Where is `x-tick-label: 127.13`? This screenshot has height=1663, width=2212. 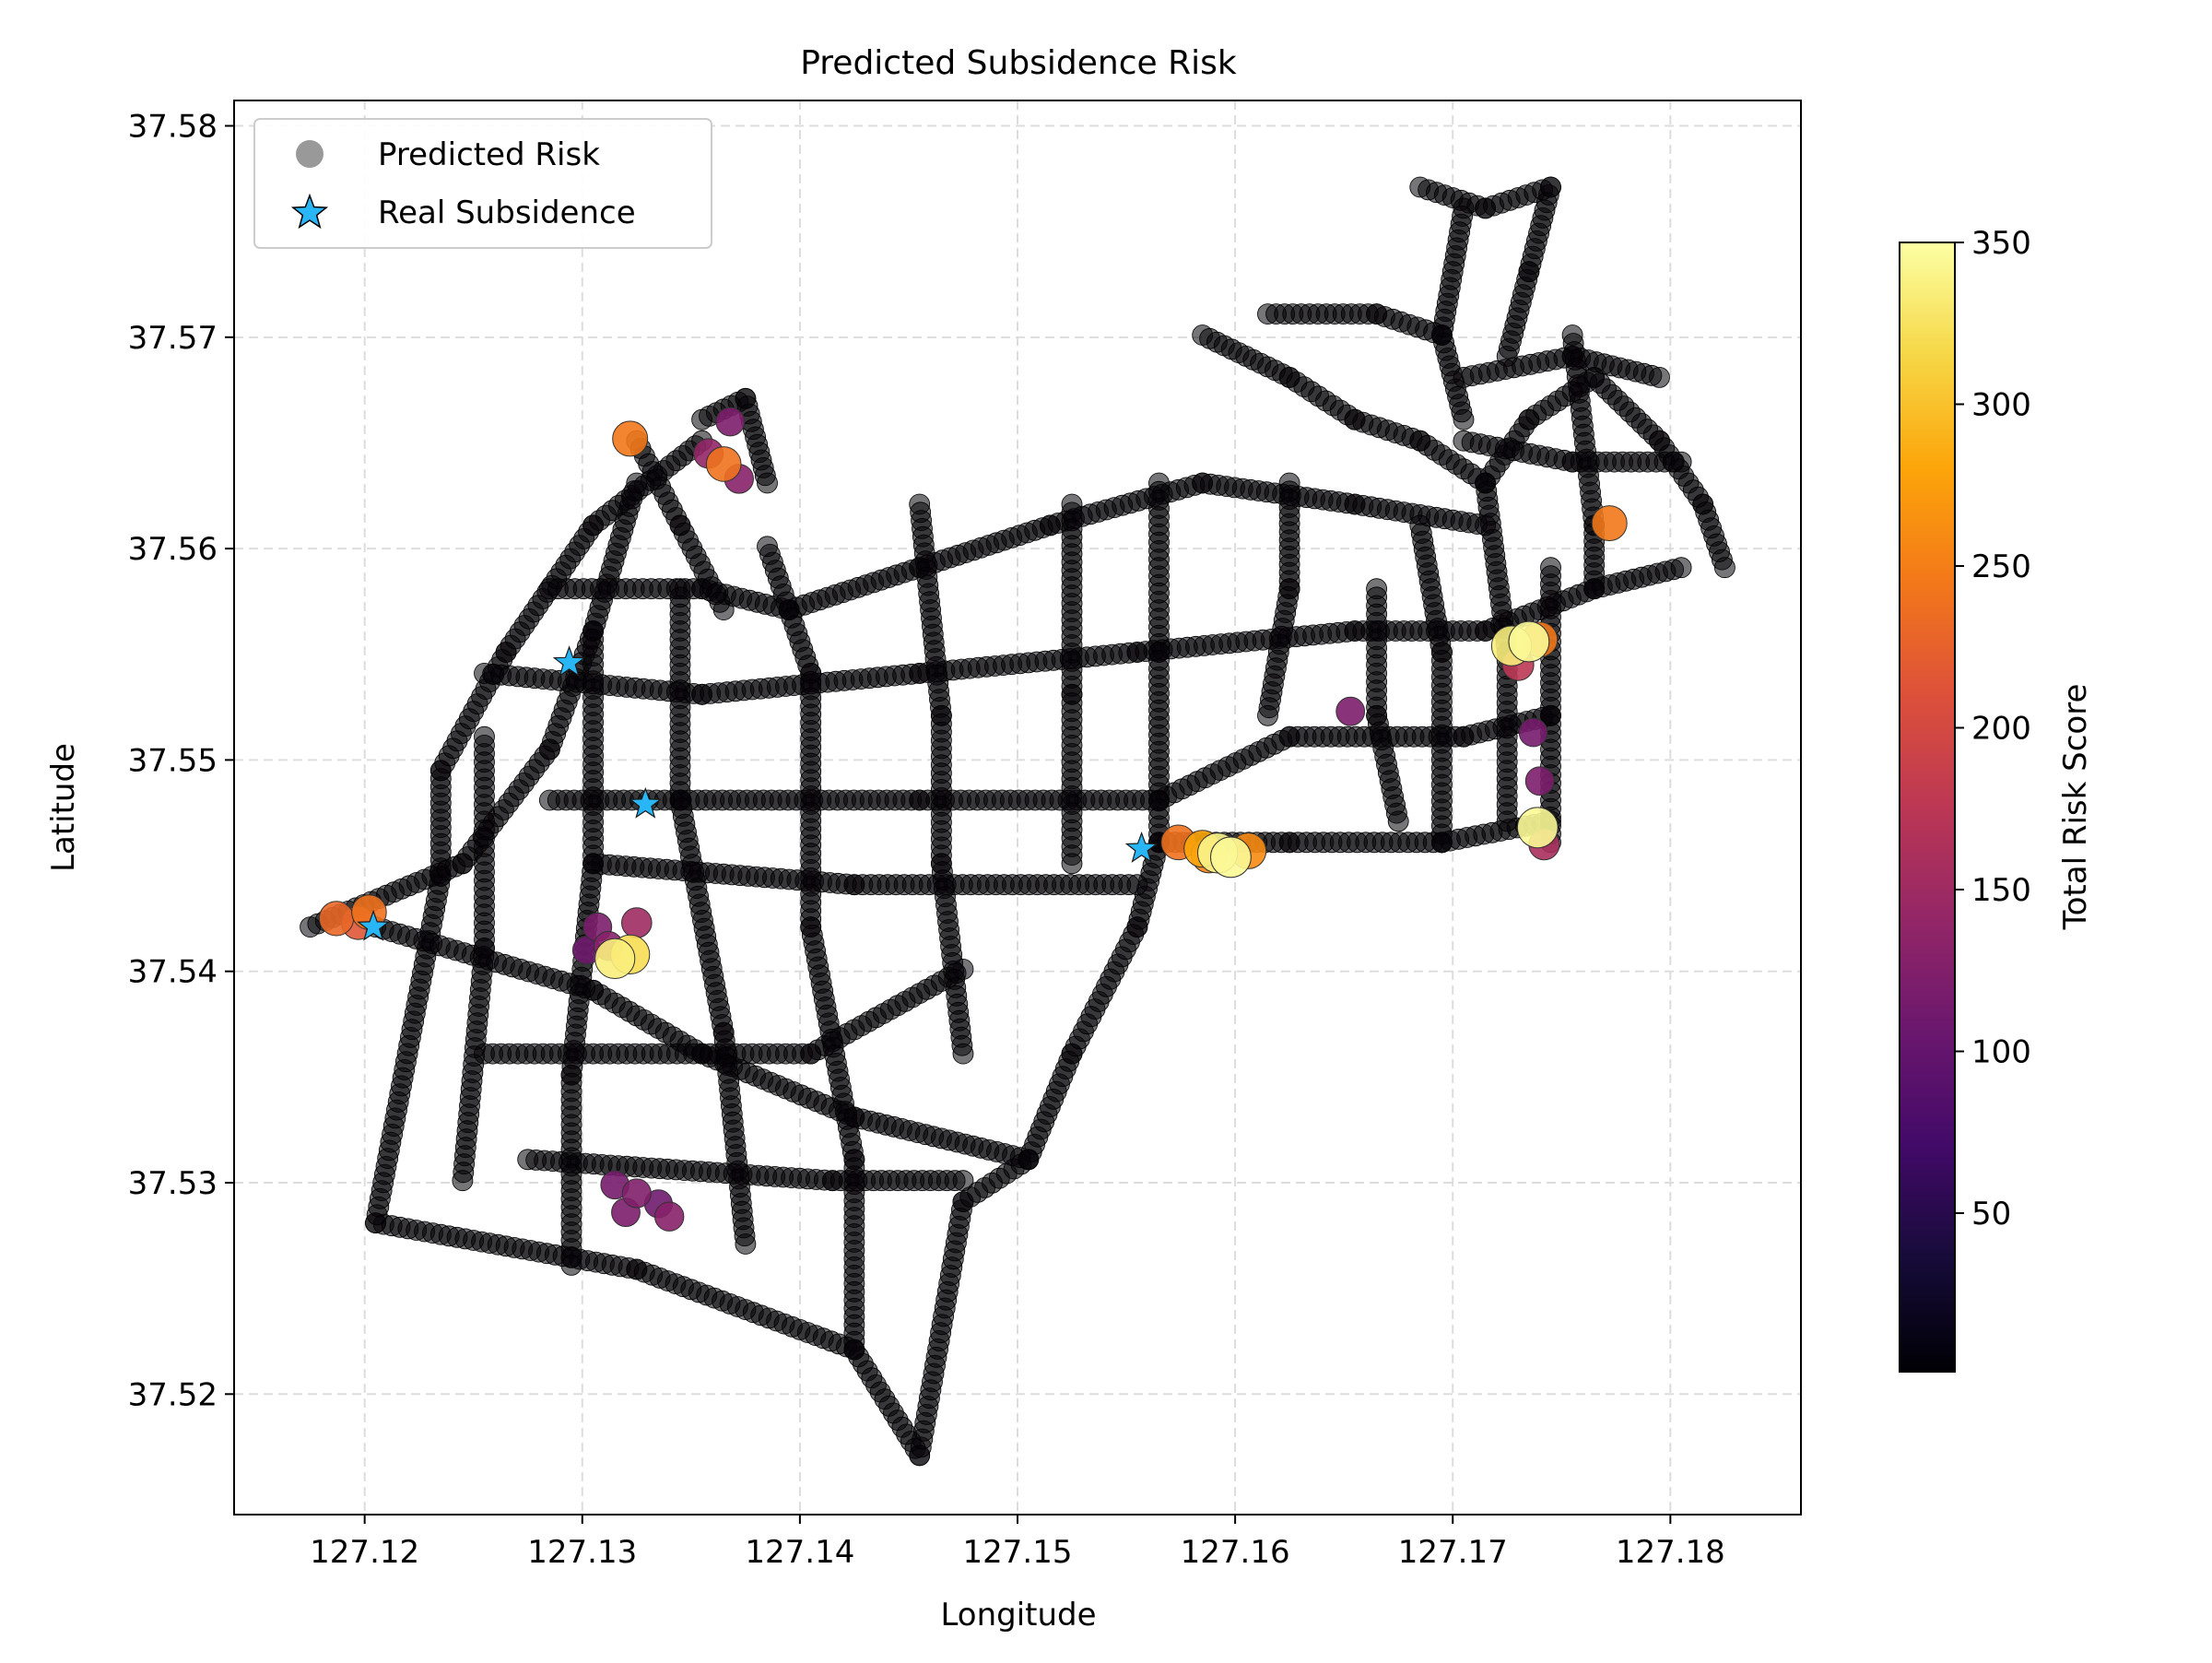
x-tick-label: 127.13 is located at coordinates (582, 1552).